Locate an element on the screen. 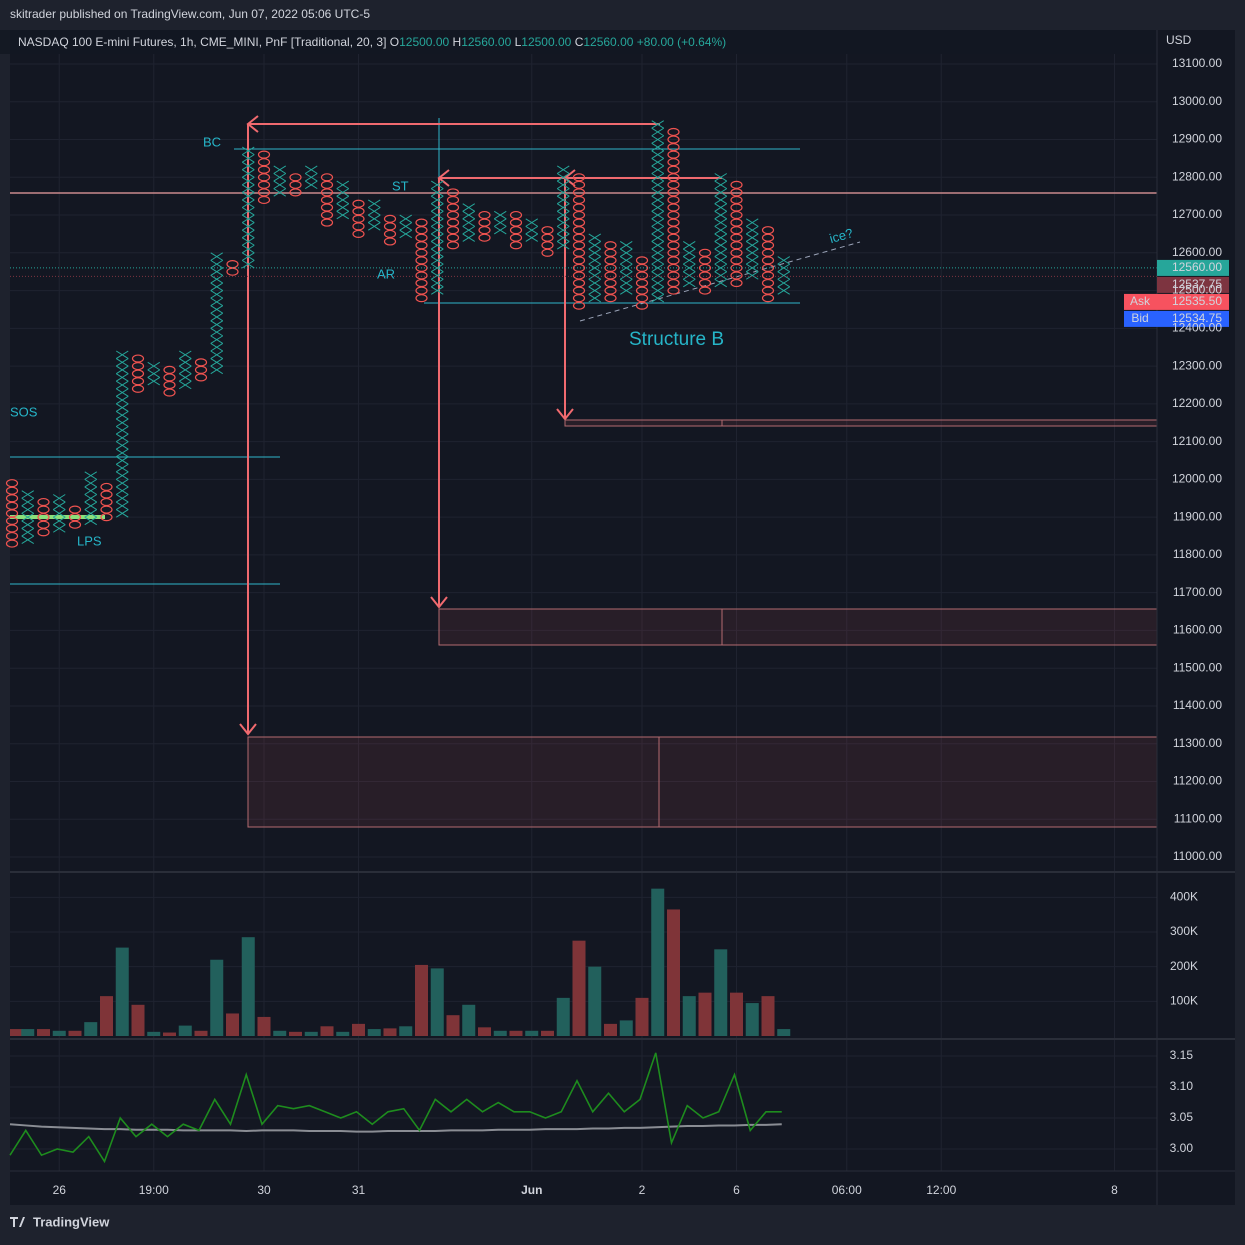  y-tick-label: 3.00 is located at coordinates (1182, 1148).